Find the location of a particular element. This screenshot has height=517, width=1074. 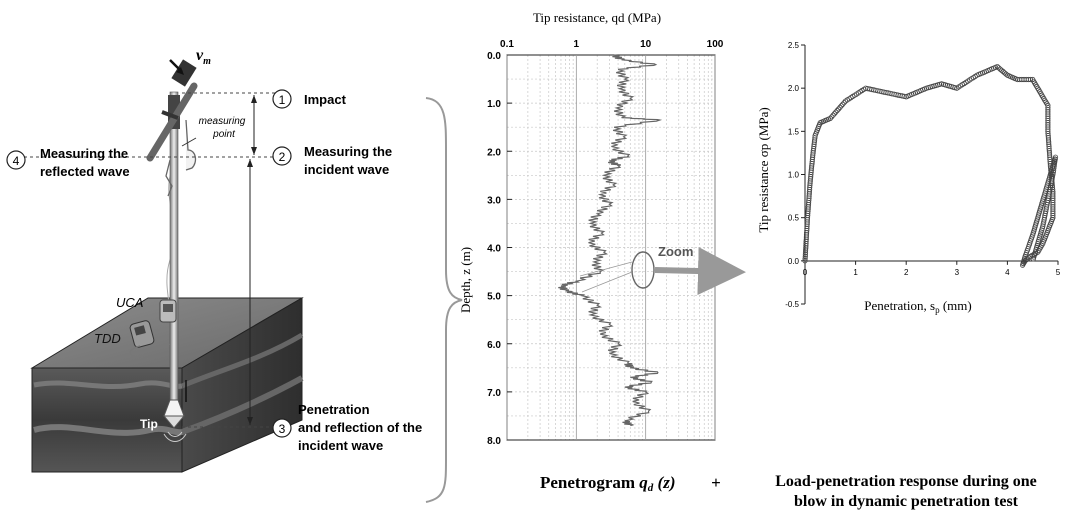

lp-y-tick-label: 2.0 is located at coordinates (794, 88).